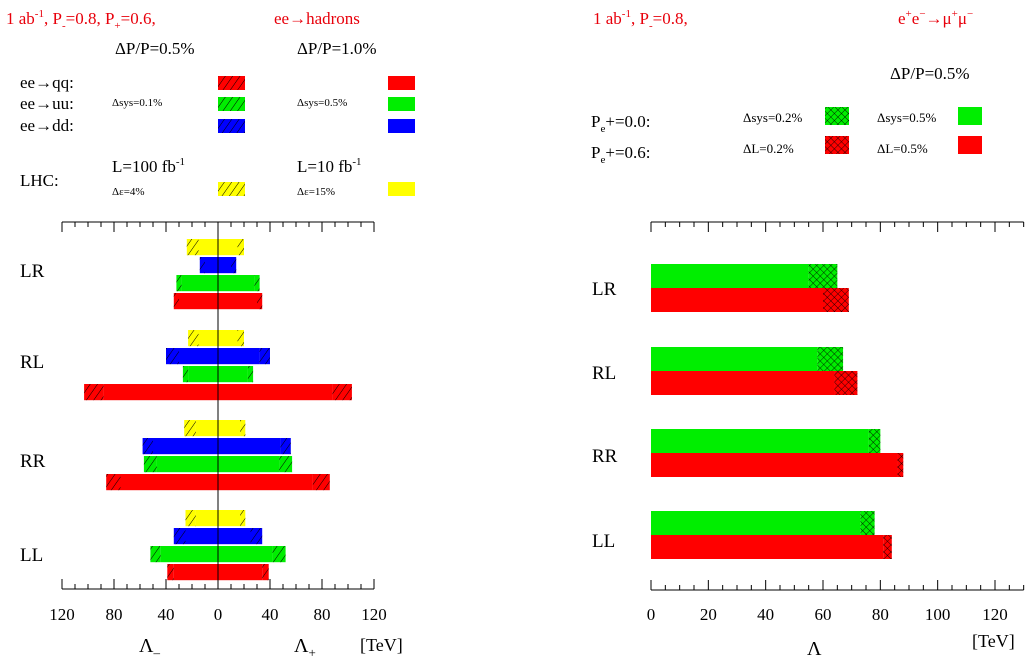  What do you see at coordinates (185, 374) in the screenshot?
I see `bar-rl-ee-uu-error-left` at bounding box center [185, 374].